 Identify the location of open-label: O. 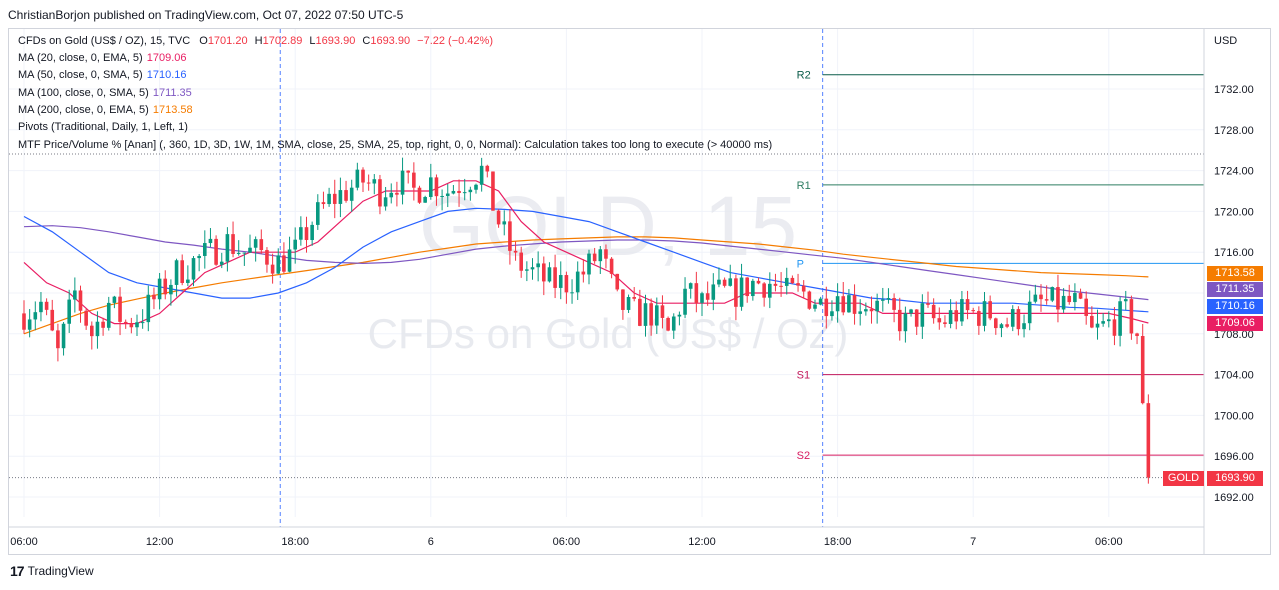
(203, 41).